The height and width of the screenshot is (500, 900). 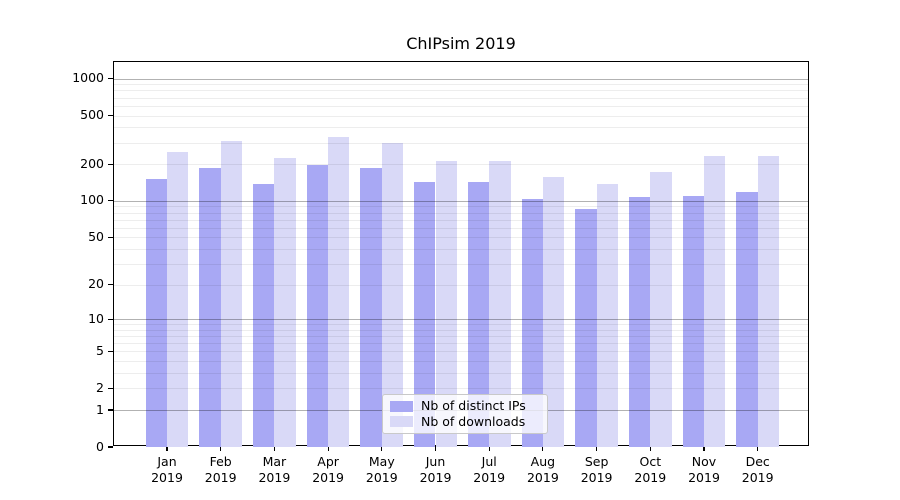 I want to click on bar-downloads-jul, so click(x=500, y=303).